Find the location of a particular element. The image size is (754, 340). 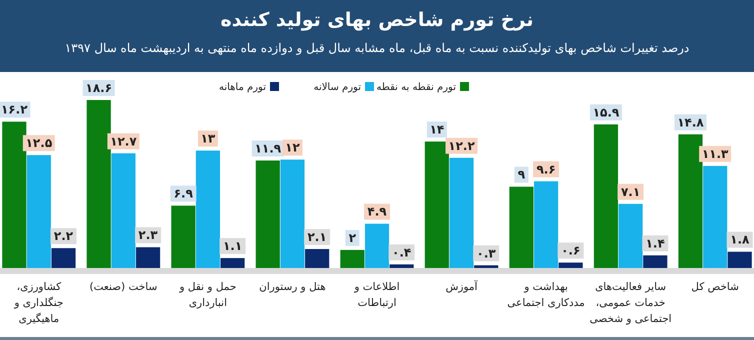

data-label: ۱۴ is located at coordinates (437, 129).